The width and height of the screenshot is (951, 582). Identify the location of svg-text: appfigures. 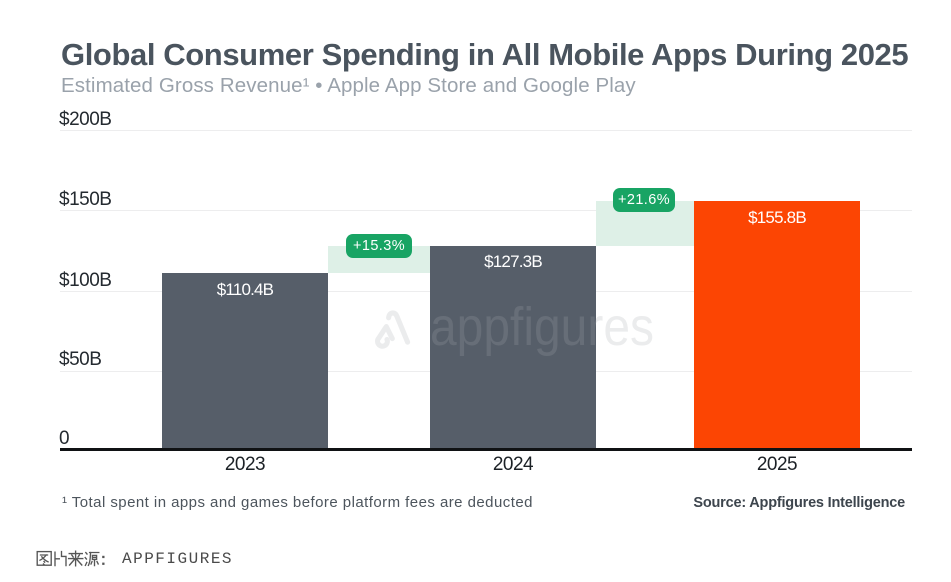
(542, 327).